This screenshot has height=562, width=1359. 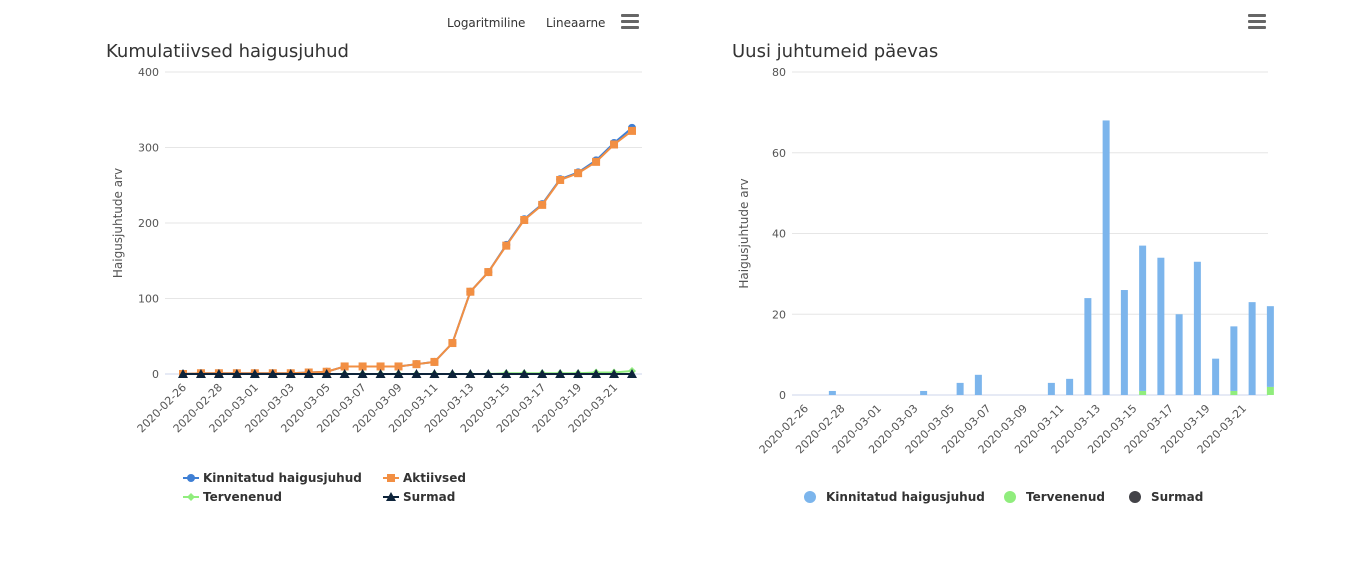 What do you see at coordinates (575, 23) in the screenshot?
I see `linear-button: Lineaarne` at bounding box center [575, 23].